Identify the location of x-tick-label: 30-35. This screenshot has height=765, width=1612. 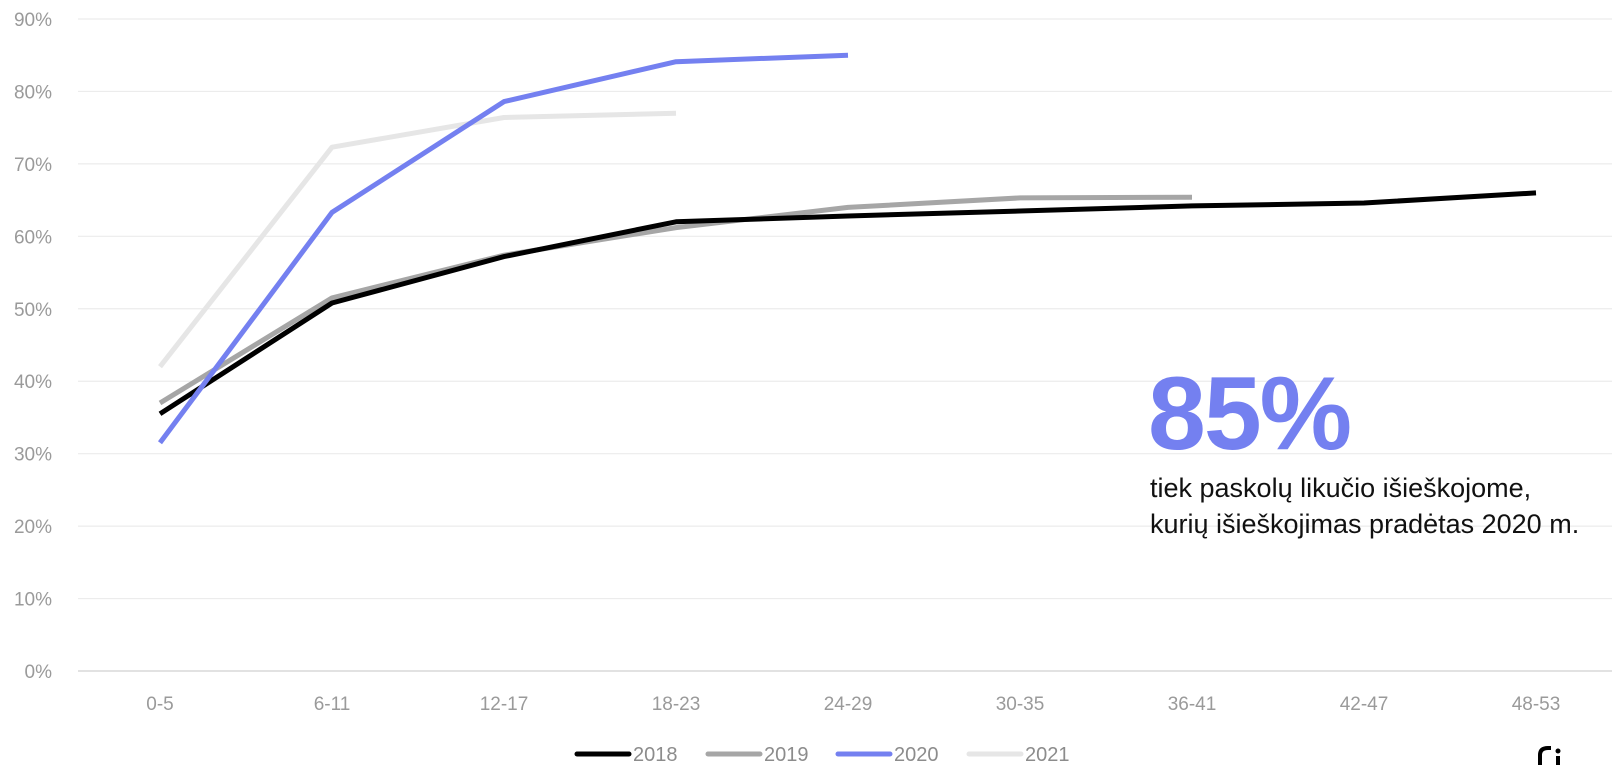
(1020, 704).